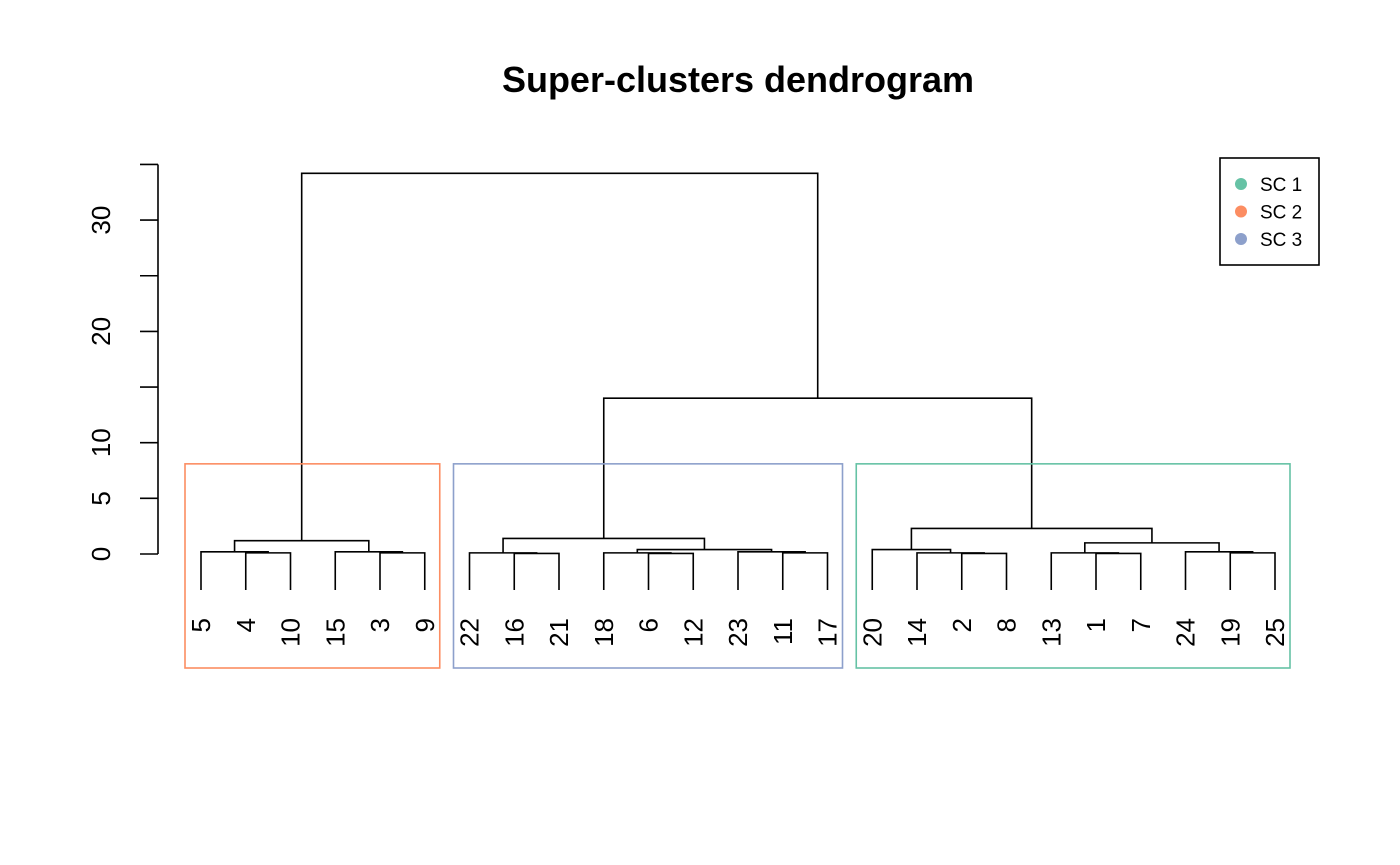 This screenshot has width=1400, height=865. Describe the element at coordinates (514, 632) in the screenshot. I see `leaf-label: 16` at that location.